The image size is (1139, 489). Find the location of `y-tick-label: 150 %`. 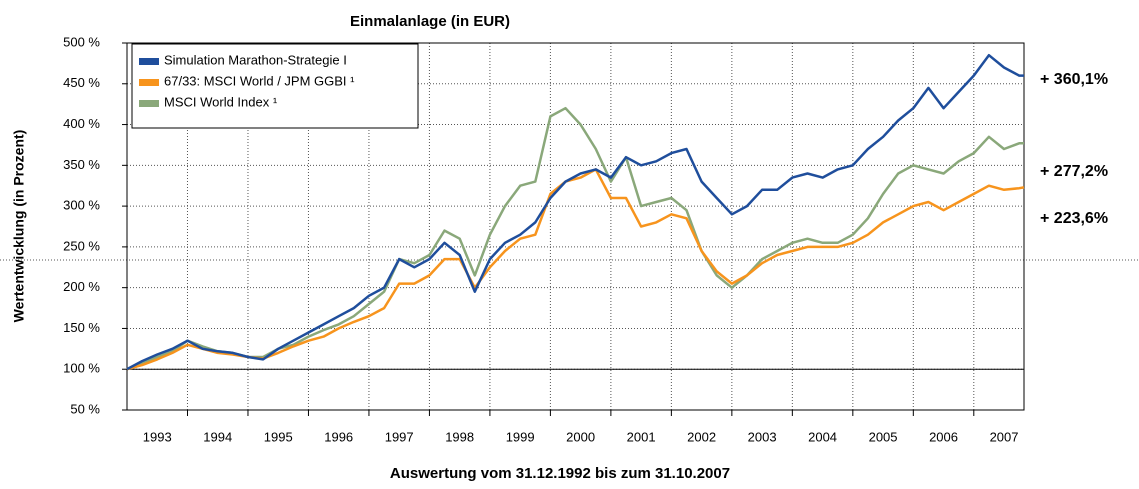

y-tick-label: 150 % is located at coordinates (81, 327).